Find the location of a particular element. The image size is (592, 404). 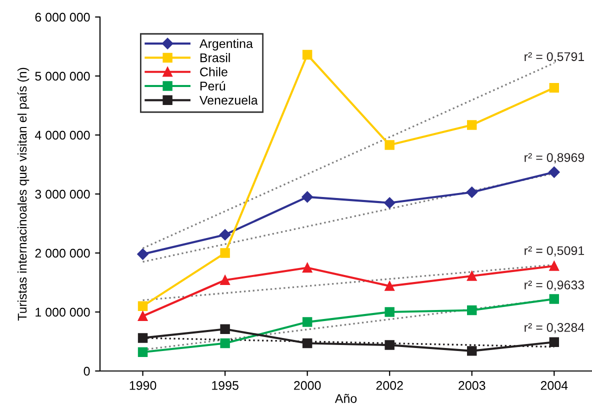

annotation: r² = 0,3284 is located at coordinates (554, 328).